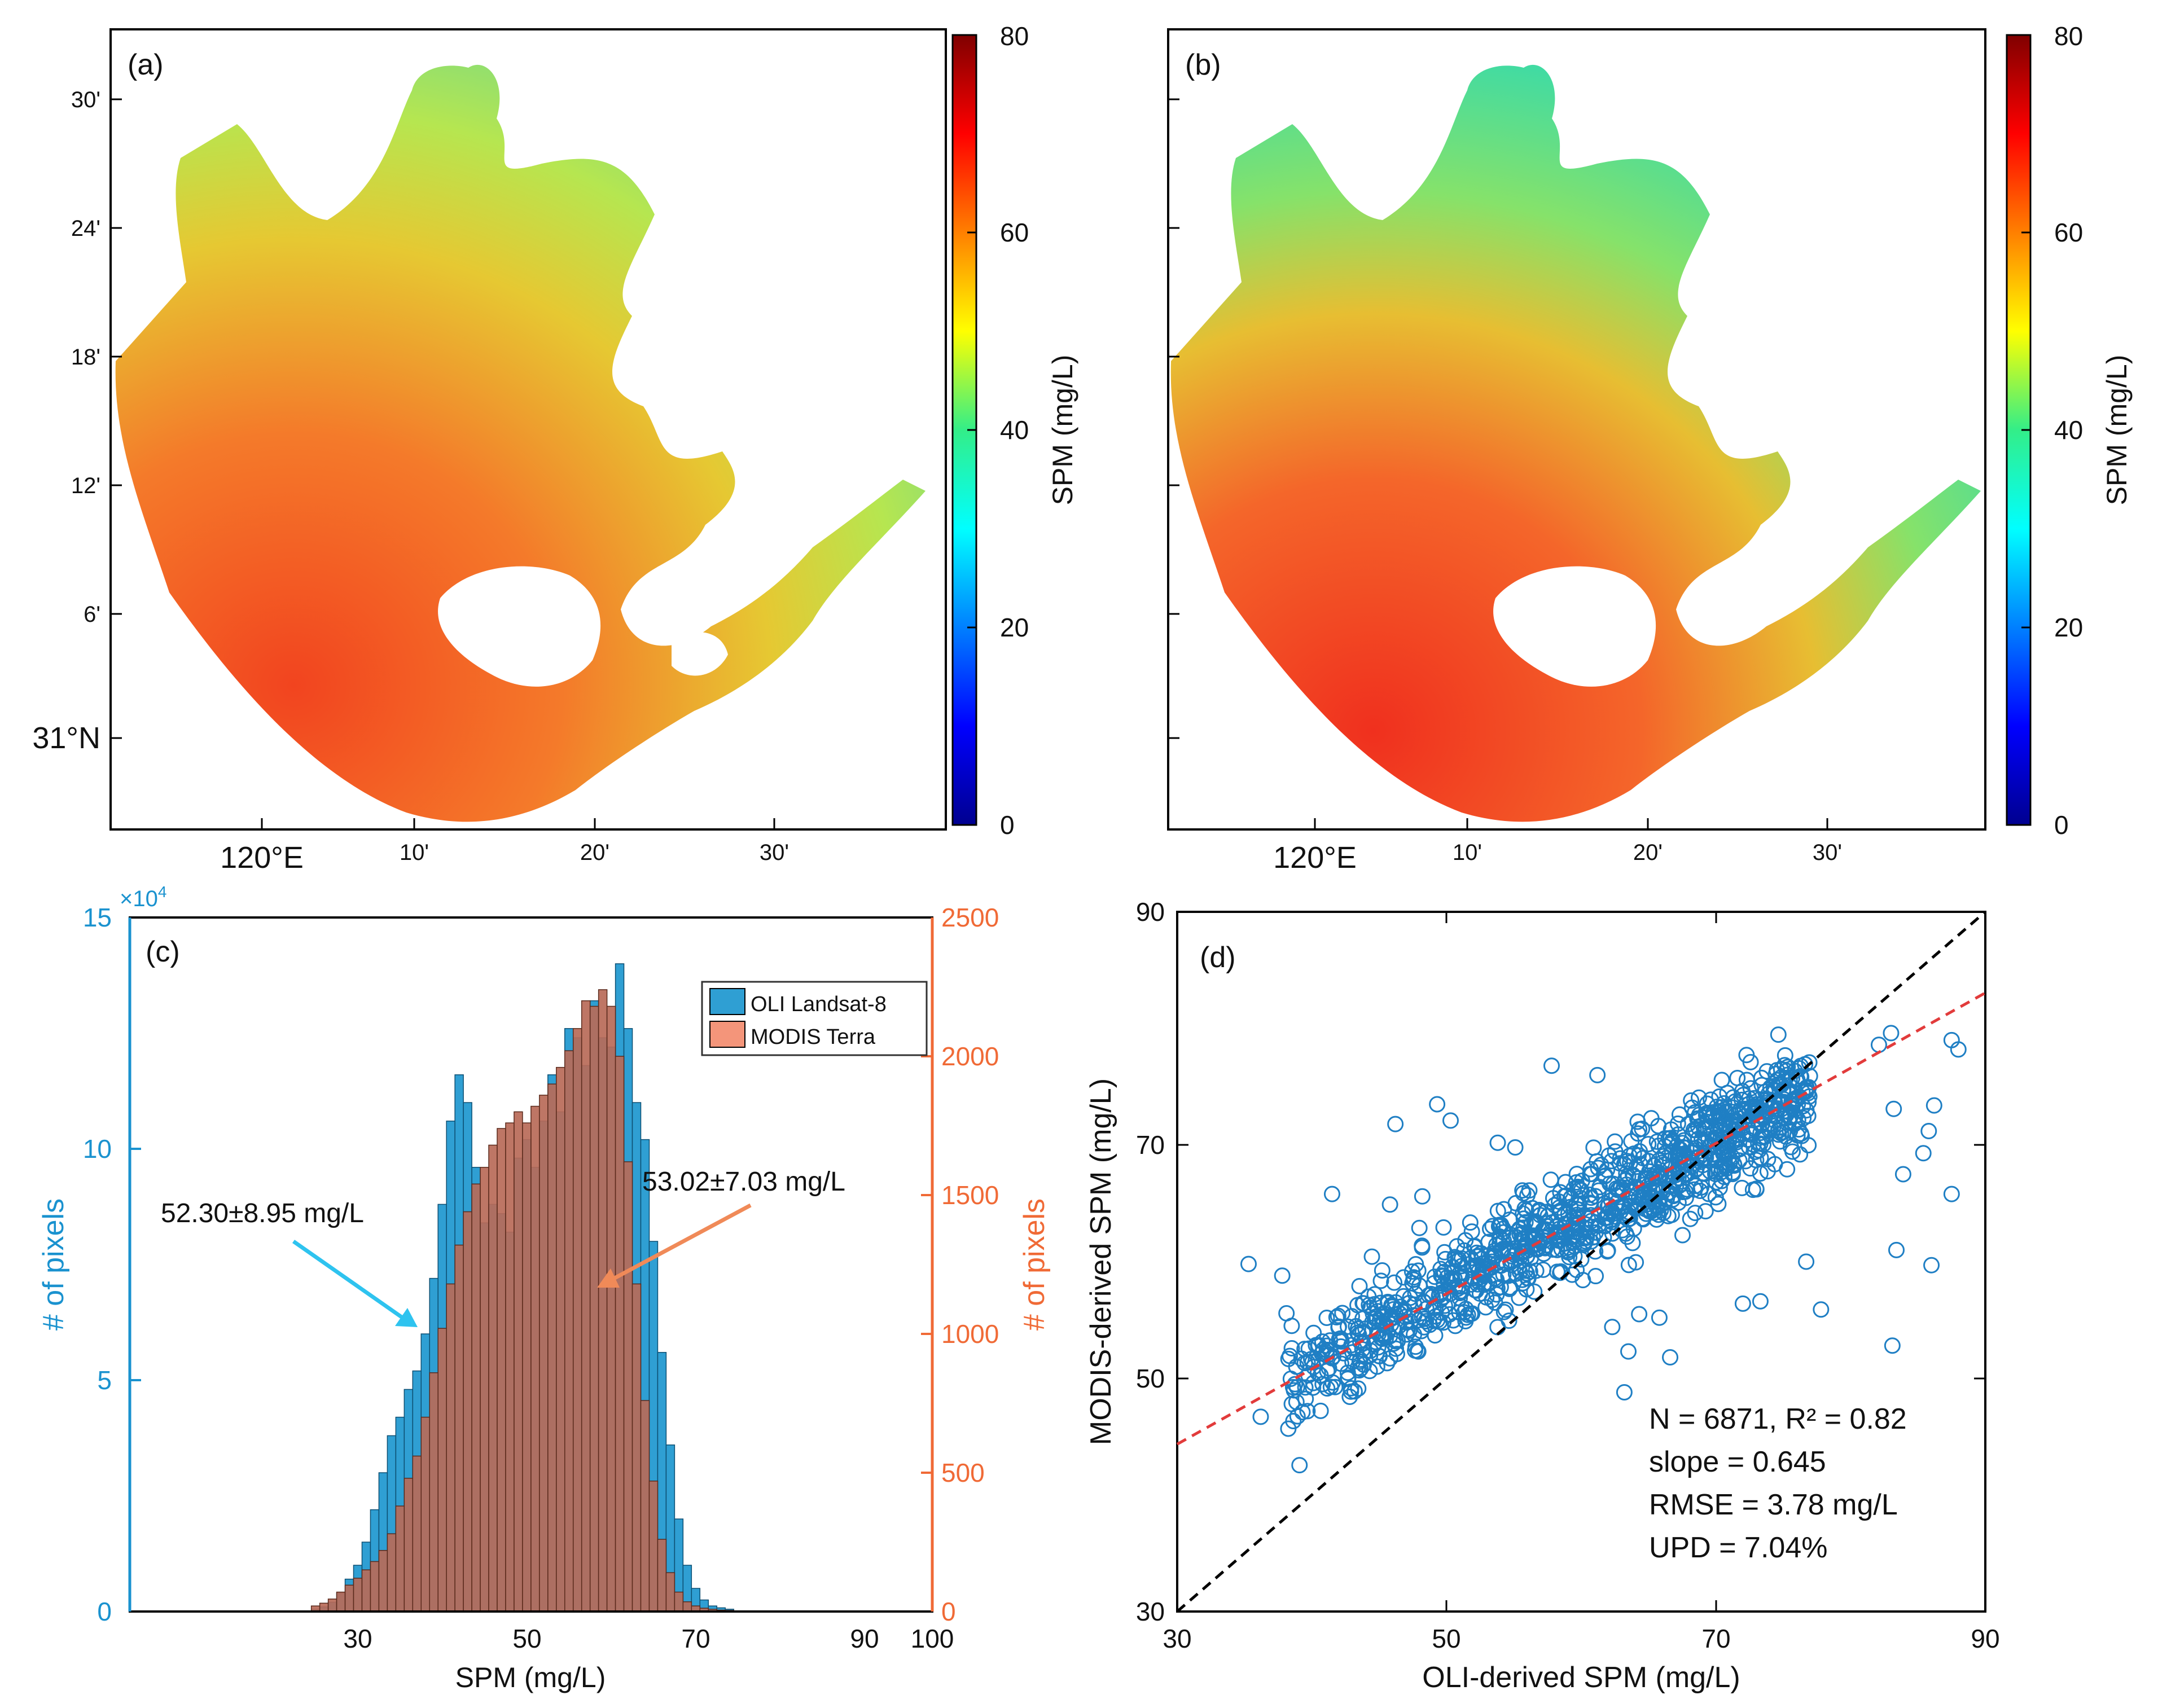  What do you see at coordinates (743, 1182) in the screenshot?
I see `annotation-modis-mean: 53.02±7.03 mg/L` at bounding box center [743, 1182].